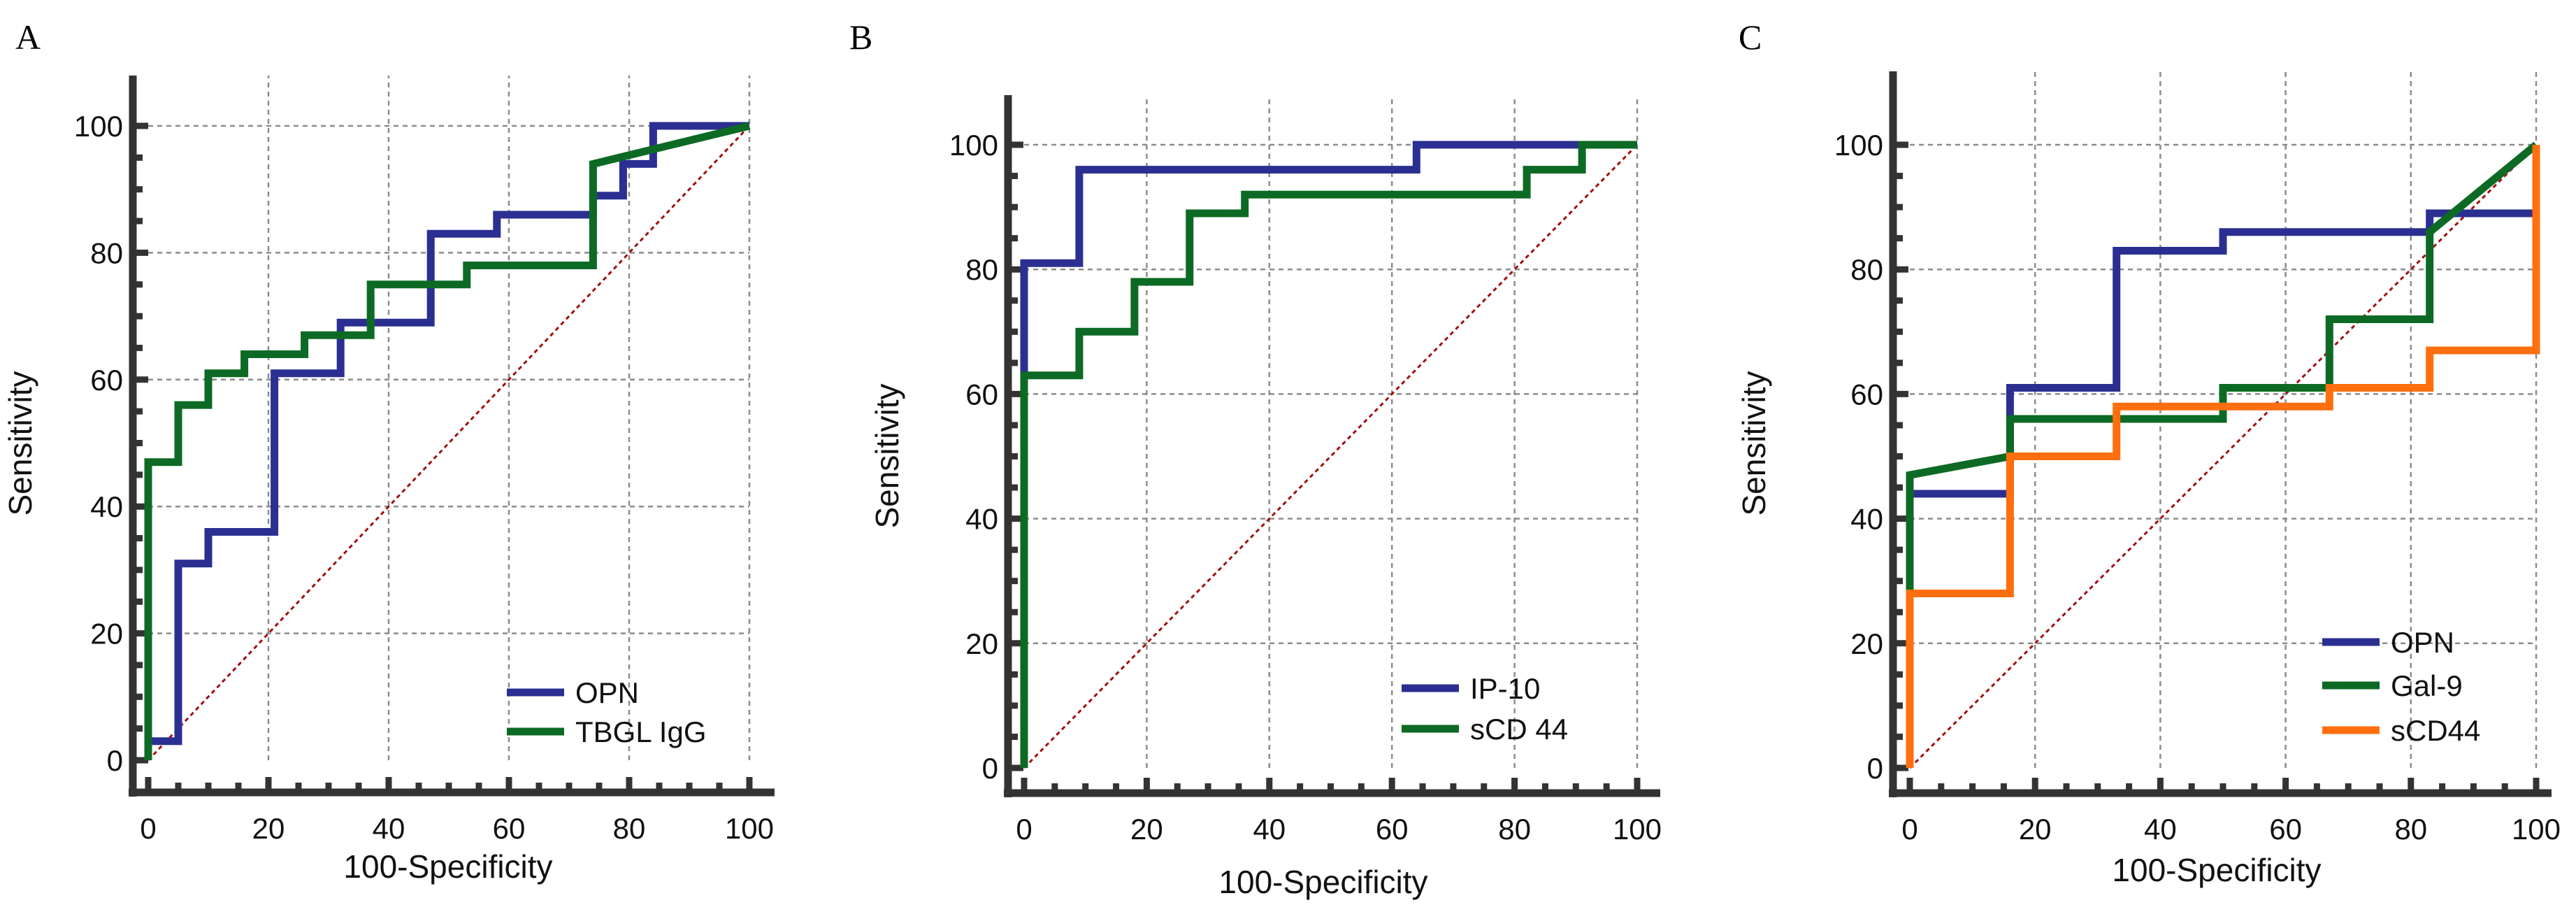 This screenshot has height=912, width=2576. Describe the element at coordinates (1750, 37) in the screenshot. I see `panel-letter-c: C` at that location.